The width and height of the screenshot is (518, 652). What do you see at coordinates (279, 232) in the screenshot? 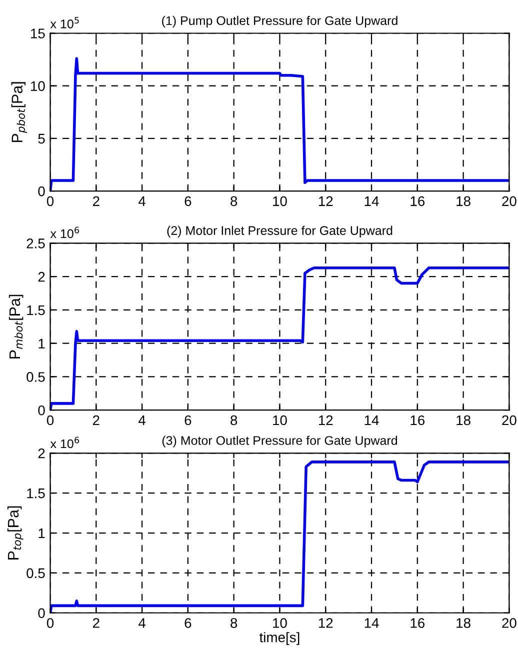
I see `chart-title: (2) Motor Inlet Pressure for Gate Upward` at bounding box center [279, 232].